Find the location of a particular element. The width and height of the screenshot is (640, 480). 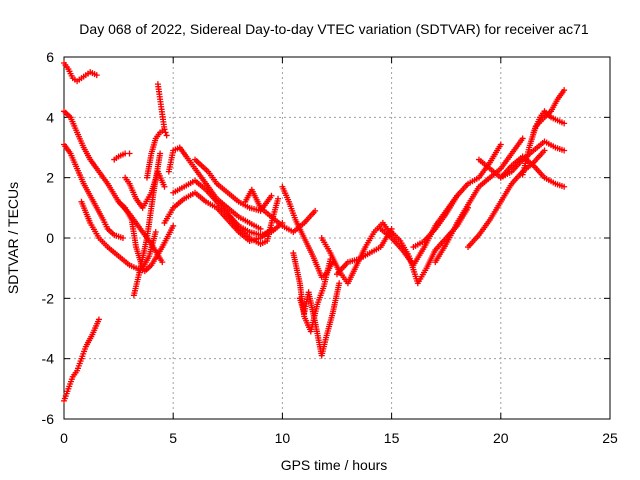

x-tick-label: 5 is located at coordinates (173, 438).